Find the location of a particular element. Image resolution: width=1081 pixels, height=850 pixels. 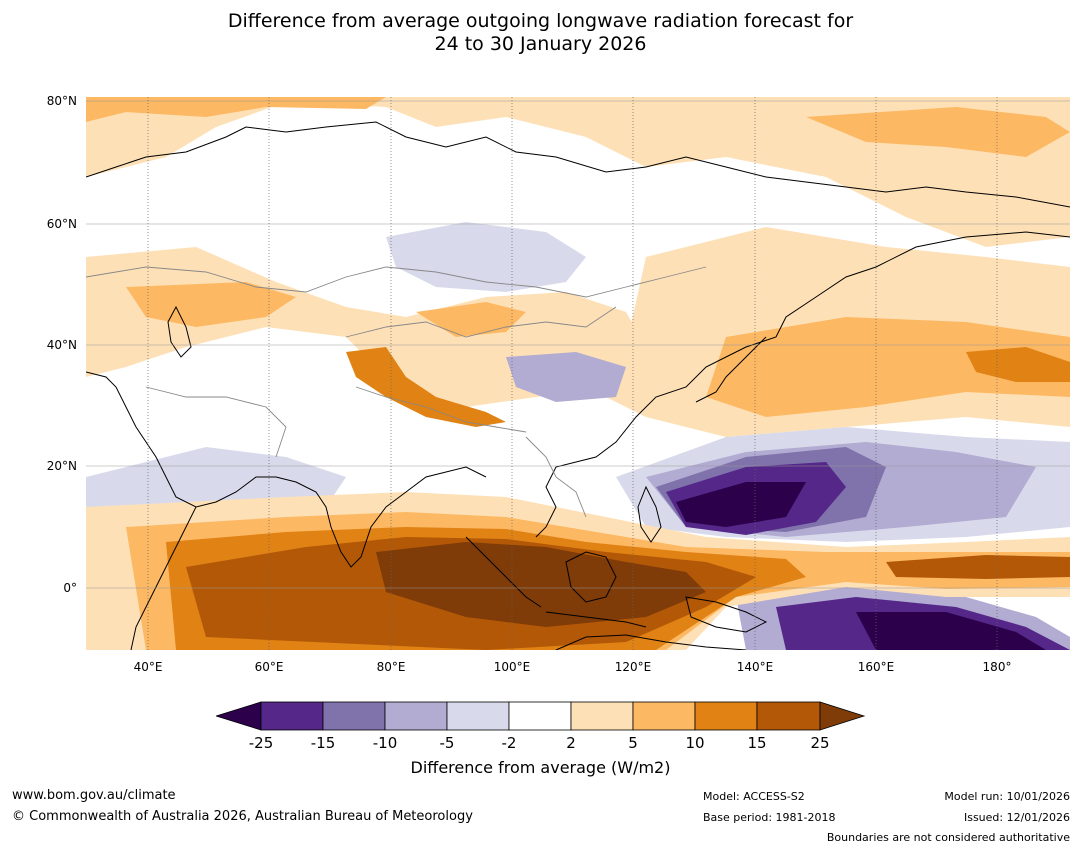

colorbar-extend-high is located at coordinates (842, 716).